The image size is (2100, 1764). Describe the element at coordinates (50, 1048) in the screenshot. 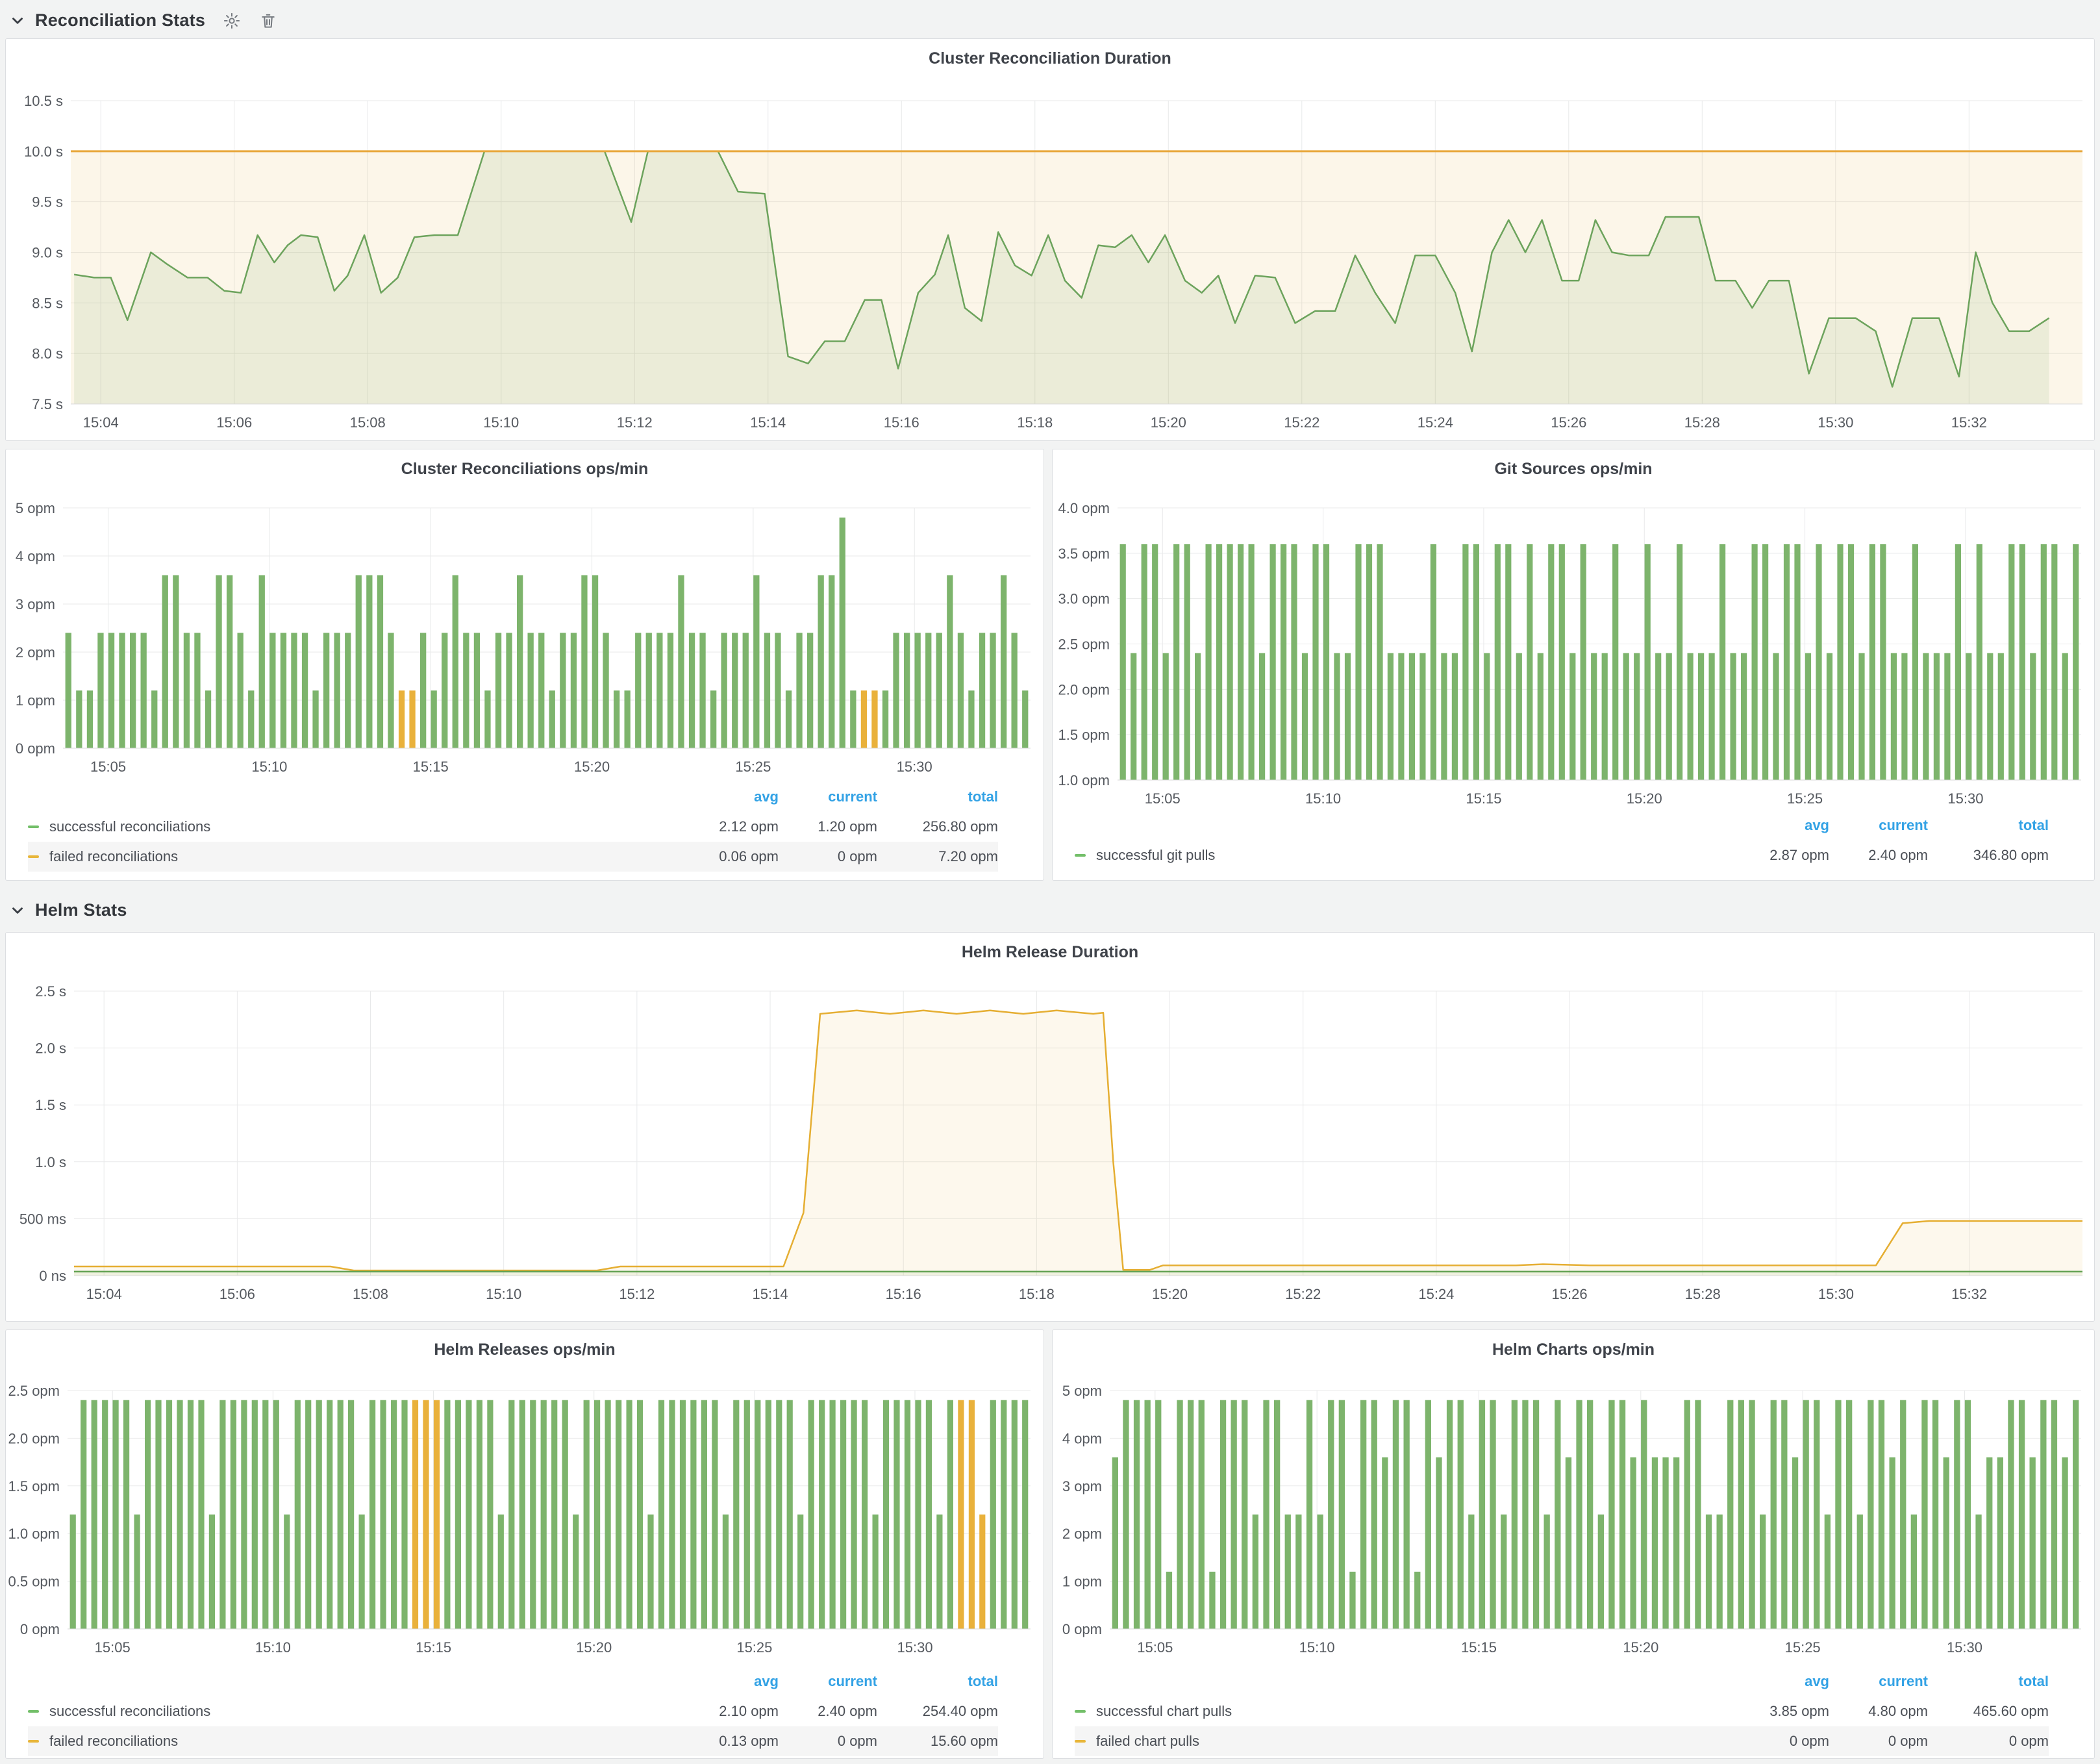

I see `svg-text: 2.0 s` at that location.